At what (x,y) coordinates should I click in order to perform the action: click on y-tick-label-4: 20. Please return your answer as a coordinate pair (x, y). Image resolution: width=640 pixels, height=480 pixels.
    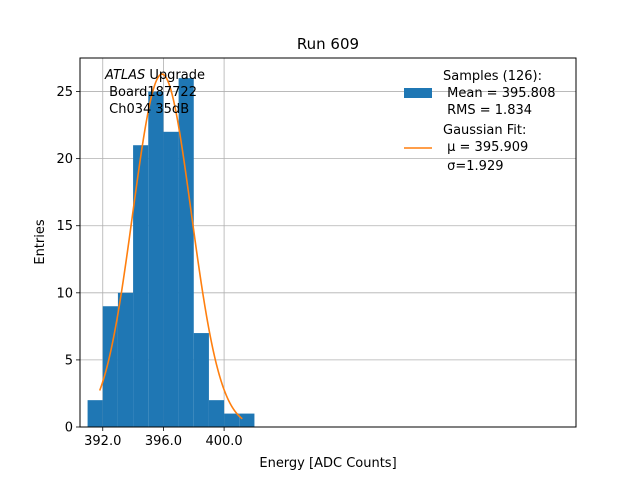
    Looking at the image, I should click on (64, 159).